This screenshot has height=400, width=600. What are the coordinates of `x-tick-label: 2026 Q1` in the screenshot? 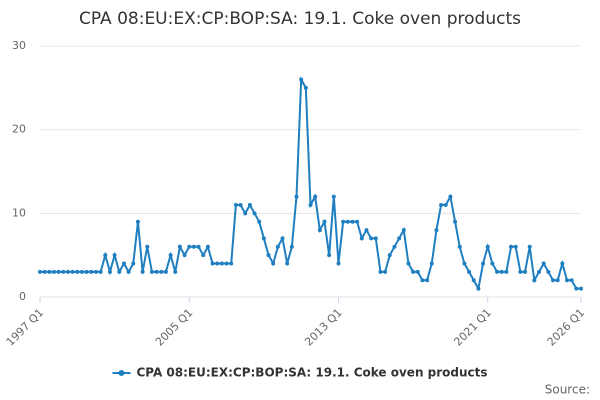 It's located at (566, 327).